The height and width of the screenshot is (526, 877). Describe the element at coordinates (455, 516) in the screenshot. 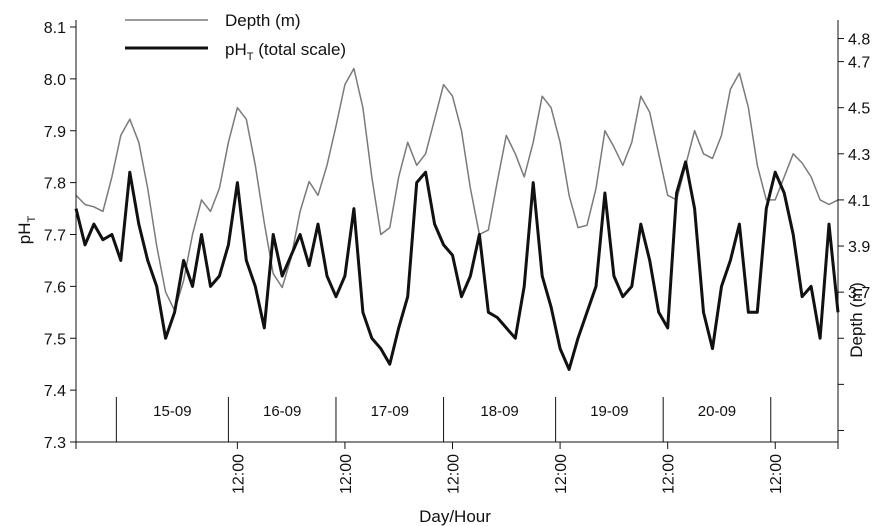

I see `x-axis-title: Day/Hour` at that location.